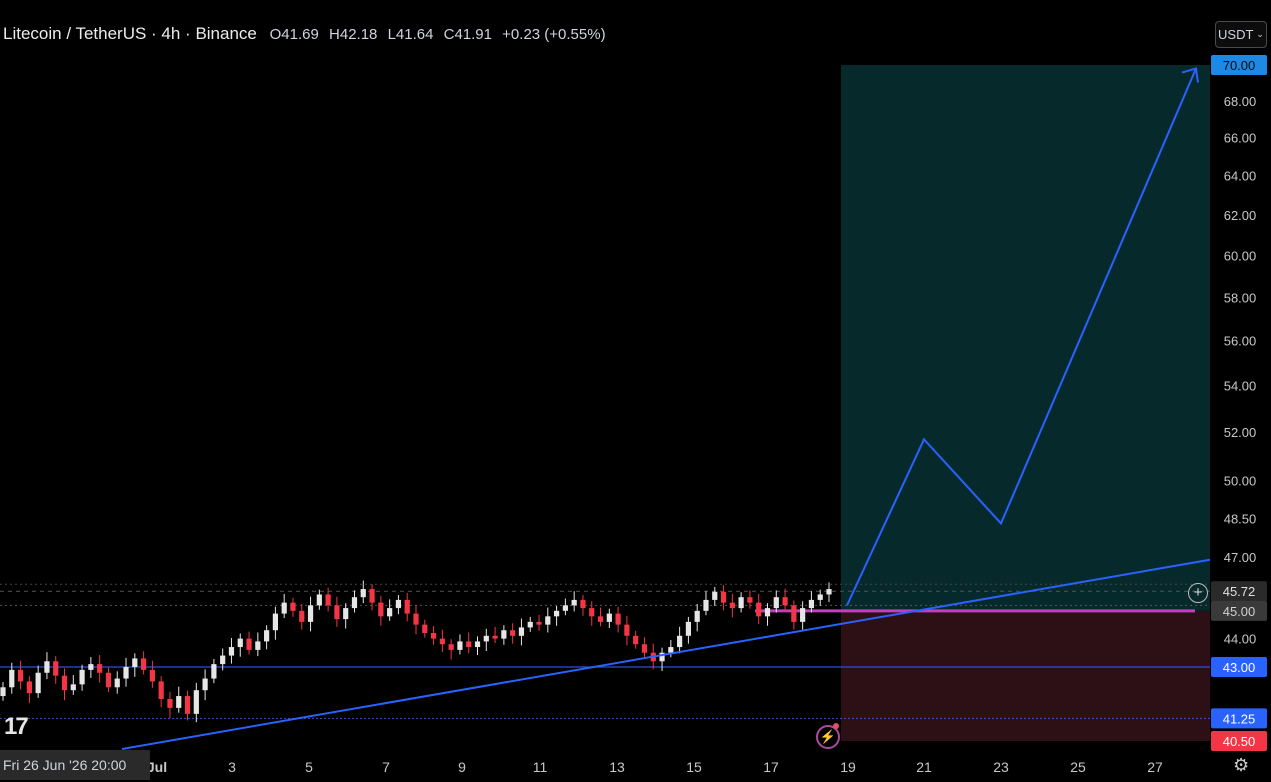 The width and height of the screenshot is (1271, 782). I want to click on time-tick-label: Jul, so click(157, 767).